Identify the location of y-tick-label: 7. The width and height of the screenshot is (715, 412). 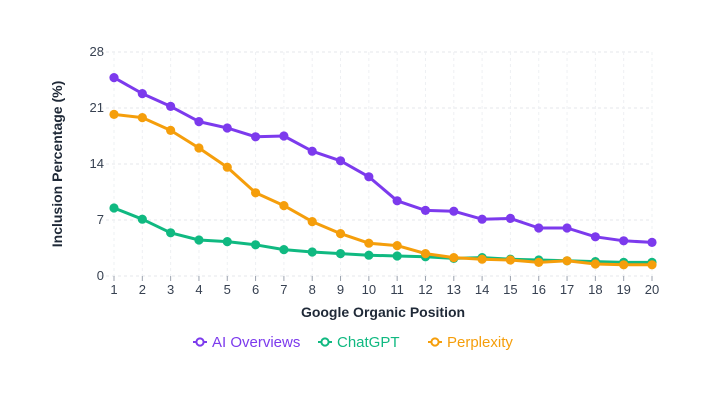
(100, 219).